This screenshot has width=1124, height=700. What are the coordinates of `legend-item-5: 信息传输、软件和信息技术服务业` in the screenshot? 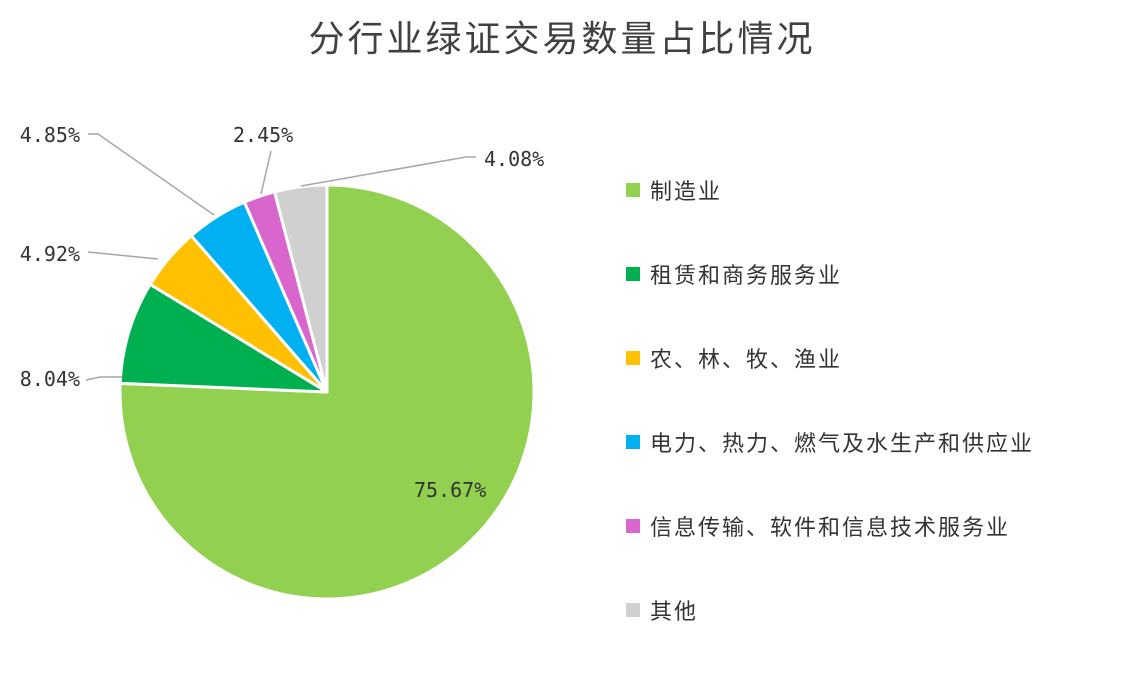 It's located at (818, 526).